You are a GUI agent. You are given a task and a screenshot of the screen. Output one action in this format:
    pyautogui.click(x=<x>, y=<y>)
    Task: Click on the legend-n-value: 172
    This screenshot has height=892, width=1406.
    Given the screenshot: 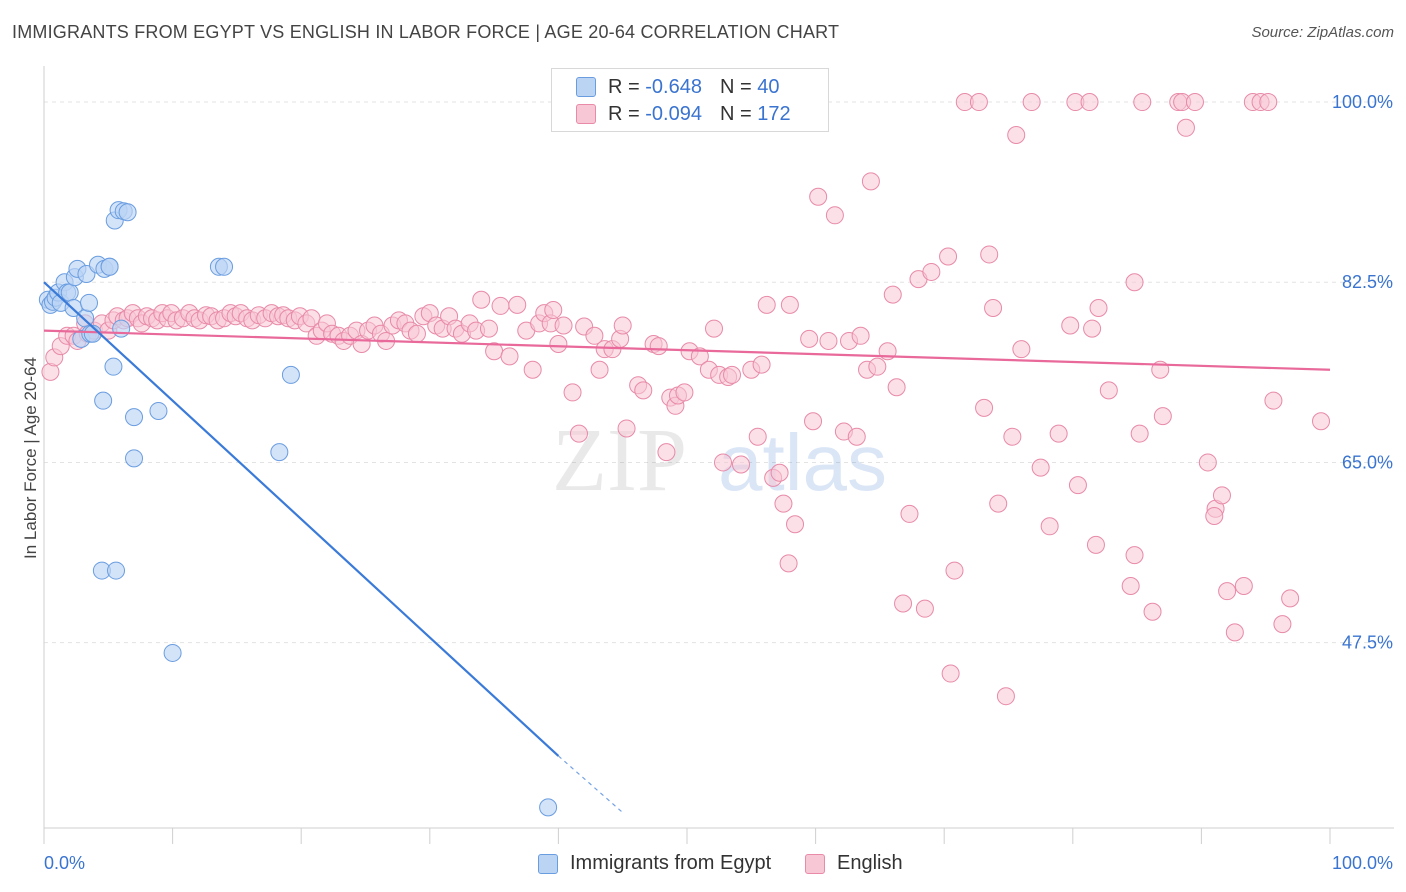 What is the action you would take?
    pyautogui.click(x=774, y=113)
    